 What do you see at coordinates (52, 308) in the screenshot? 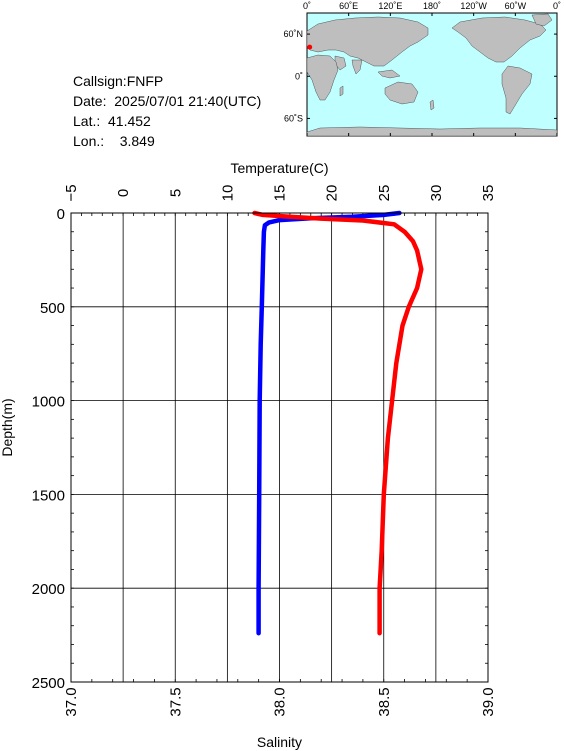
I see `depth-tick-label: 500` at bounding box center [52, 308].